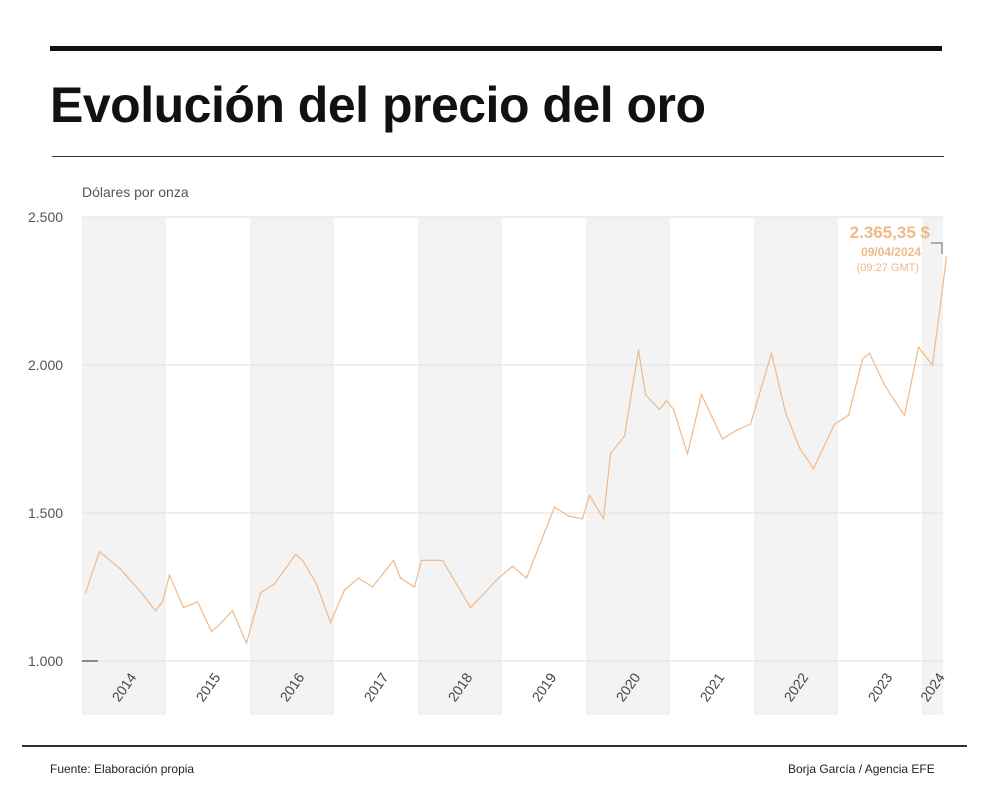  What do you see at coordinates (494, 746) in the screenshot?
I see `footer-divider` at bounding box center [494, 746].